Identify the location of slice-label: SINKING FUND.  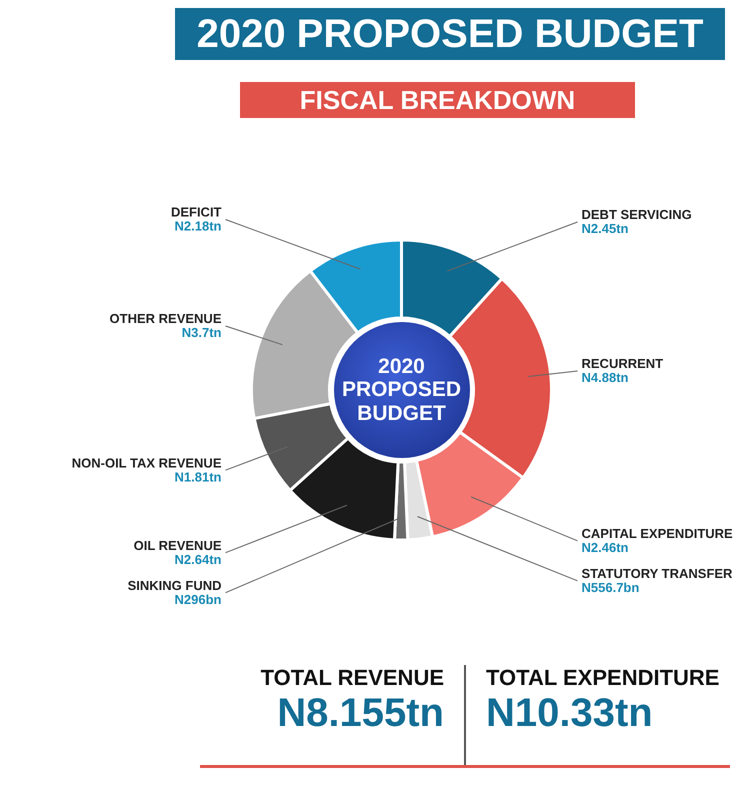
(175, 585).